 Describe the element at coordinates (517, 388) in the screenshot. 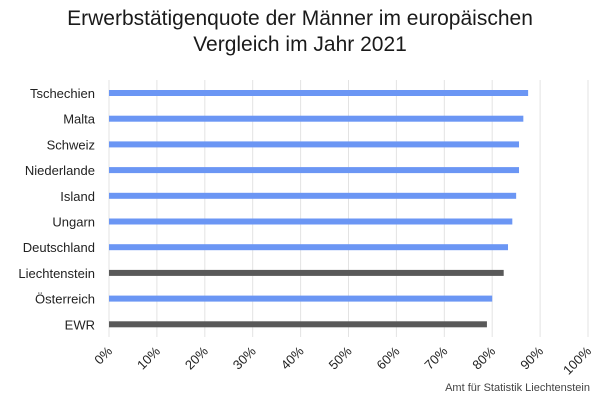

I see `source-note: Amt für Statistik Liechtenstein` at that location.